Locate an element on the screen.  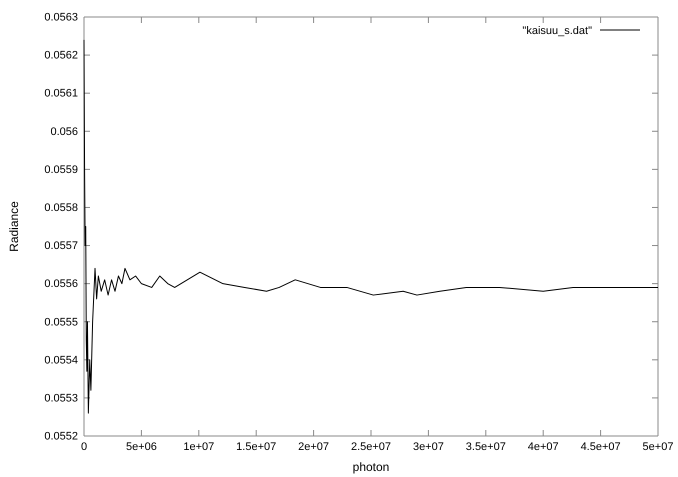
y-tick-label: 0.056 is located at coordinates (64, 132).